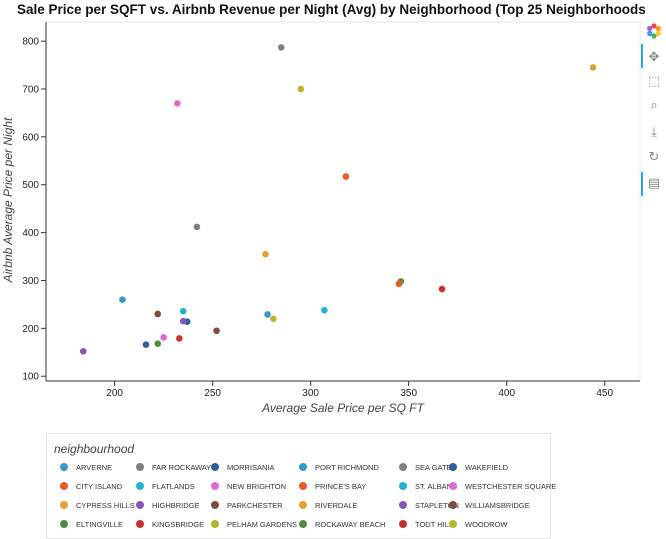  Describe the element at coordinates (257, 486) in the screenshot. I see `legend-label: NEW BRIGHTON` at that location.